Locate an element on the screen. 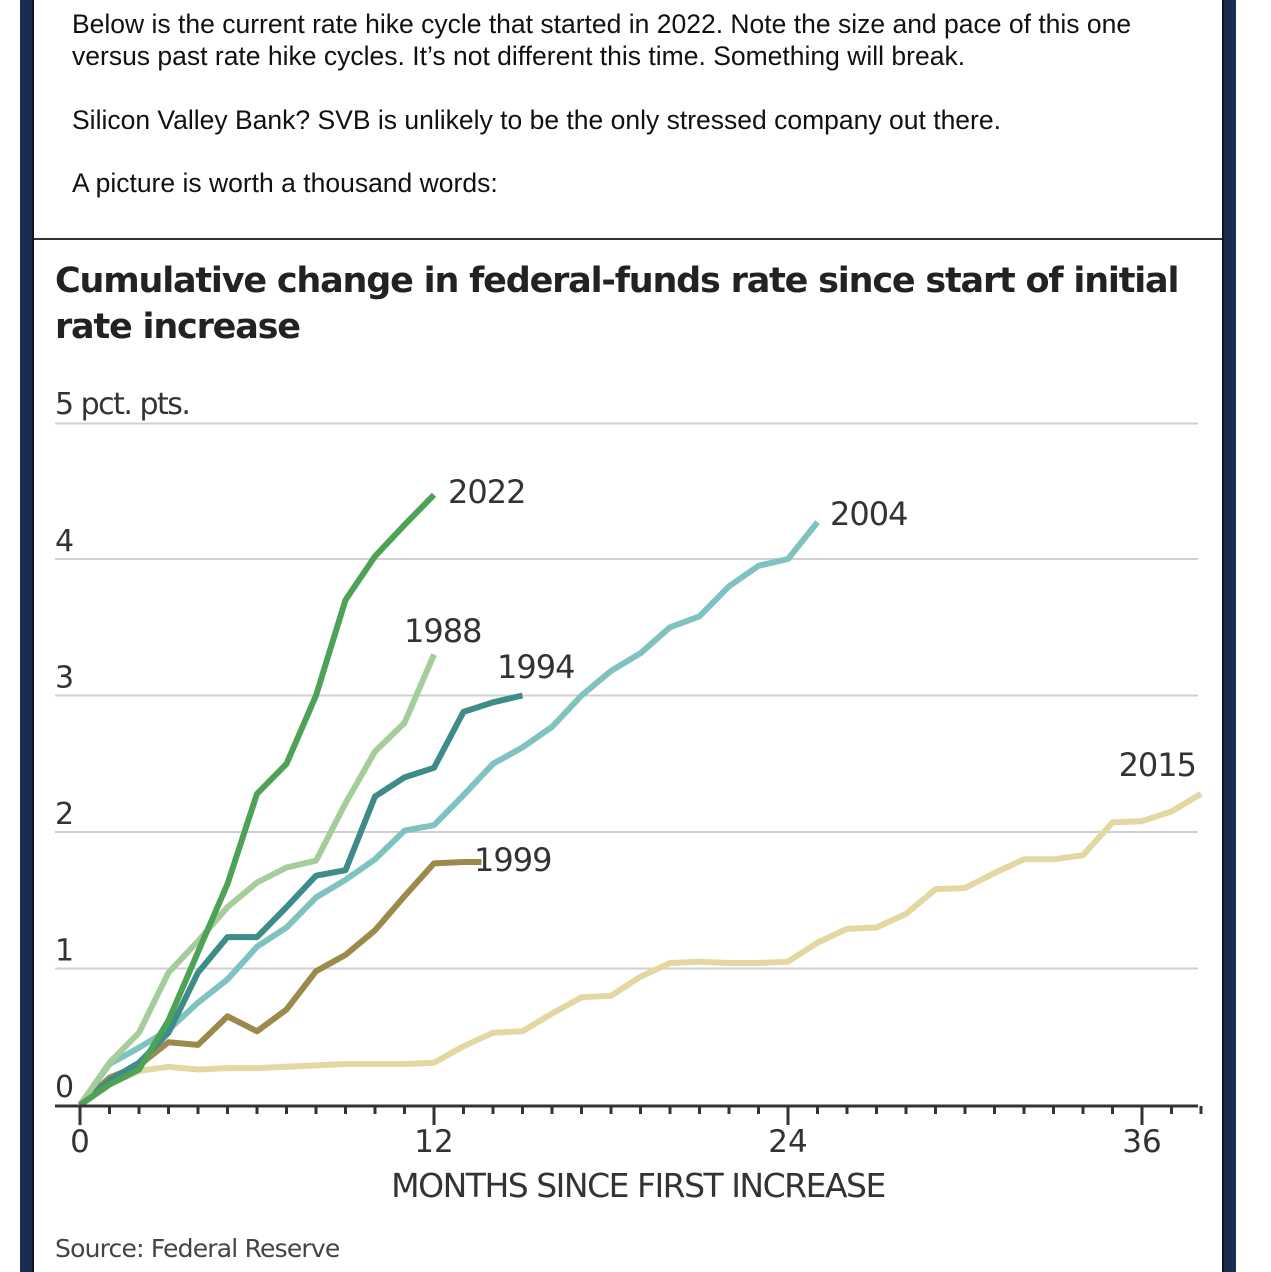 The image size is (1271, 1272). x-tick-label-24: 24 is located at coordinates (787, 1142).